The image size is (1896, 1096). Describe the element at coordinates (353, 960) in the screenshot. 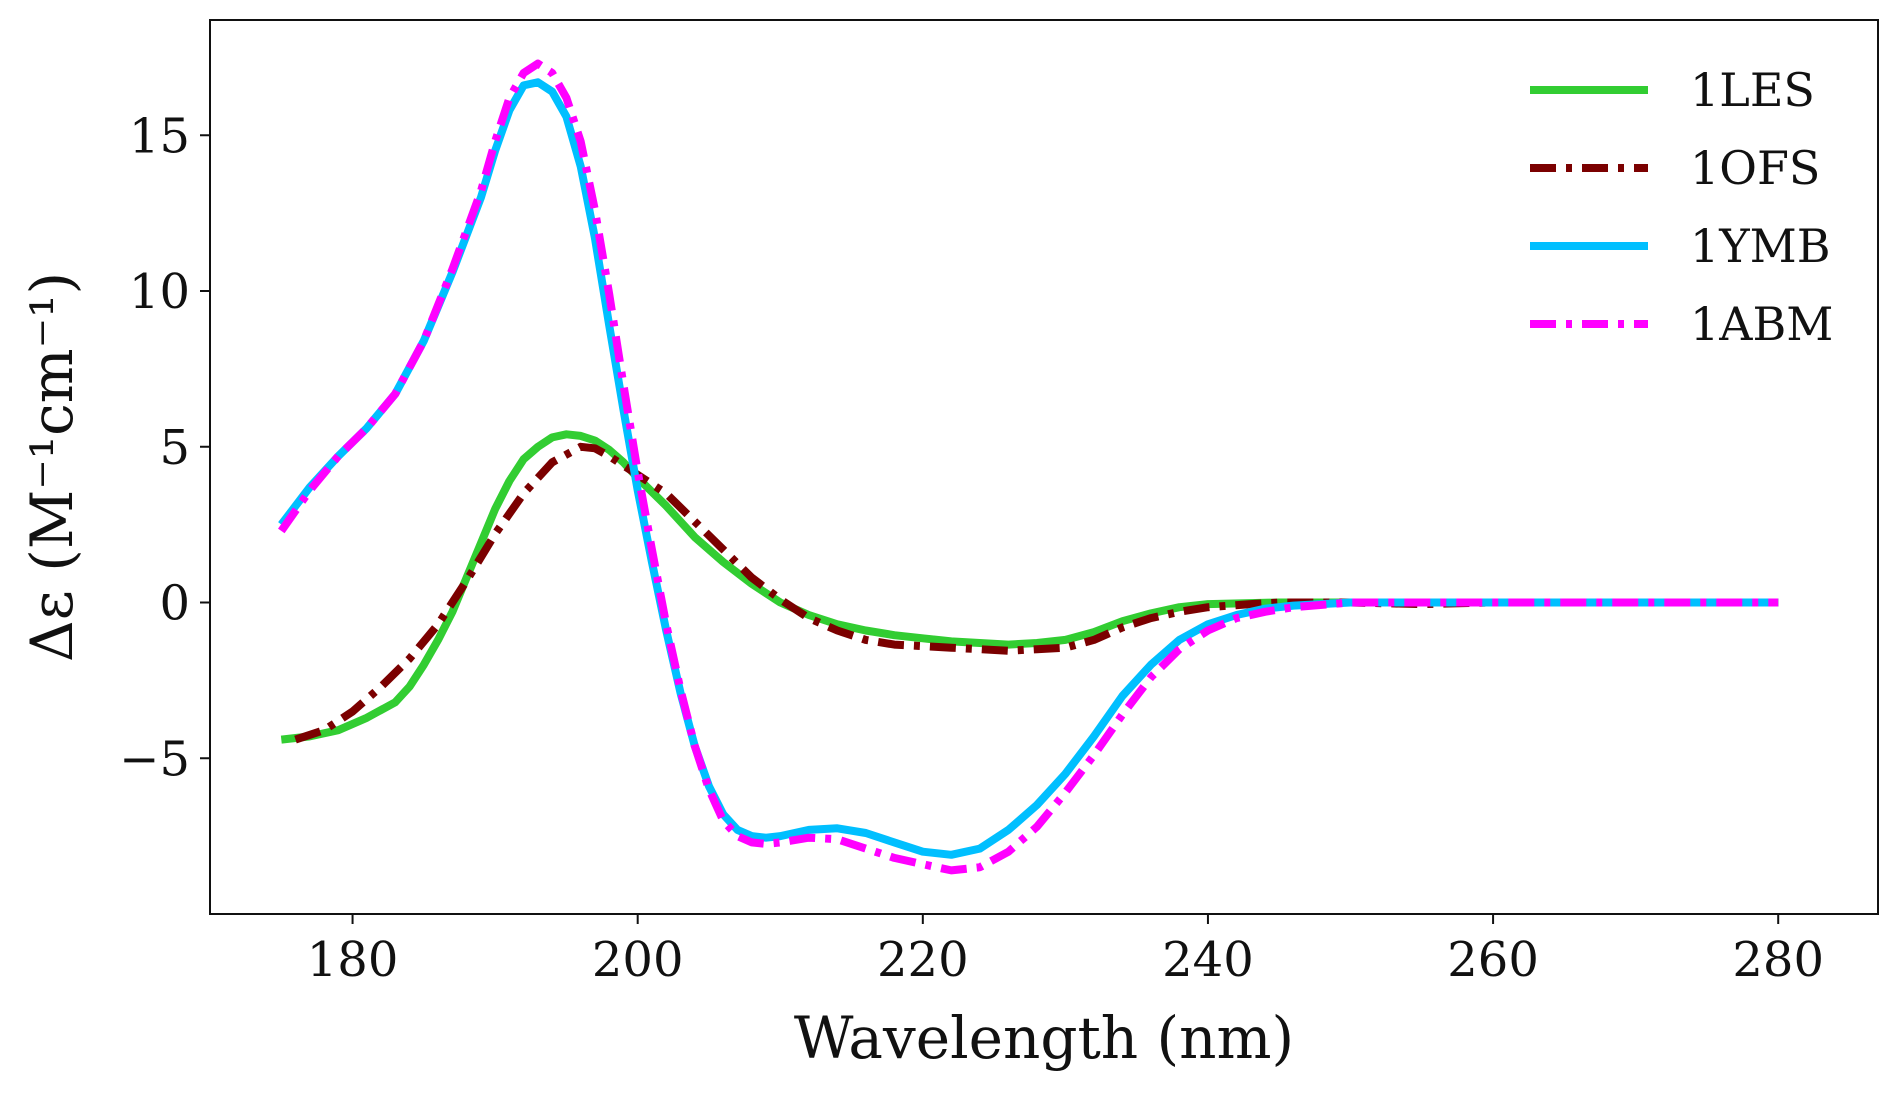

I see `x-tick-label: 180` at that location.